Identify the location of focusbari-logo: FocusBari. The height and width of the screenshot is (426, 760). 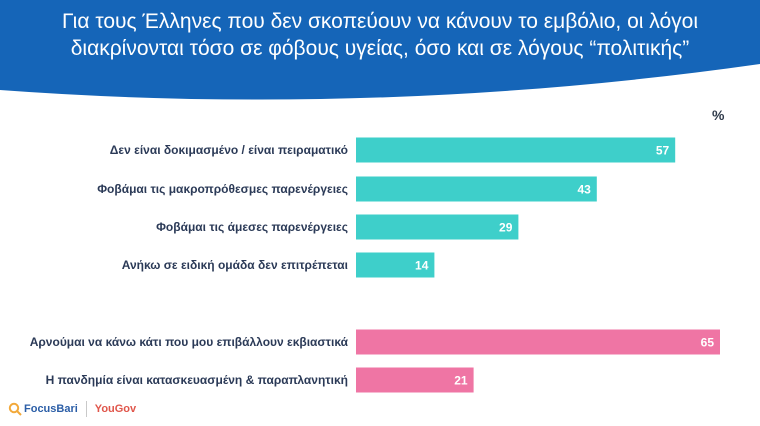
(43, 409).